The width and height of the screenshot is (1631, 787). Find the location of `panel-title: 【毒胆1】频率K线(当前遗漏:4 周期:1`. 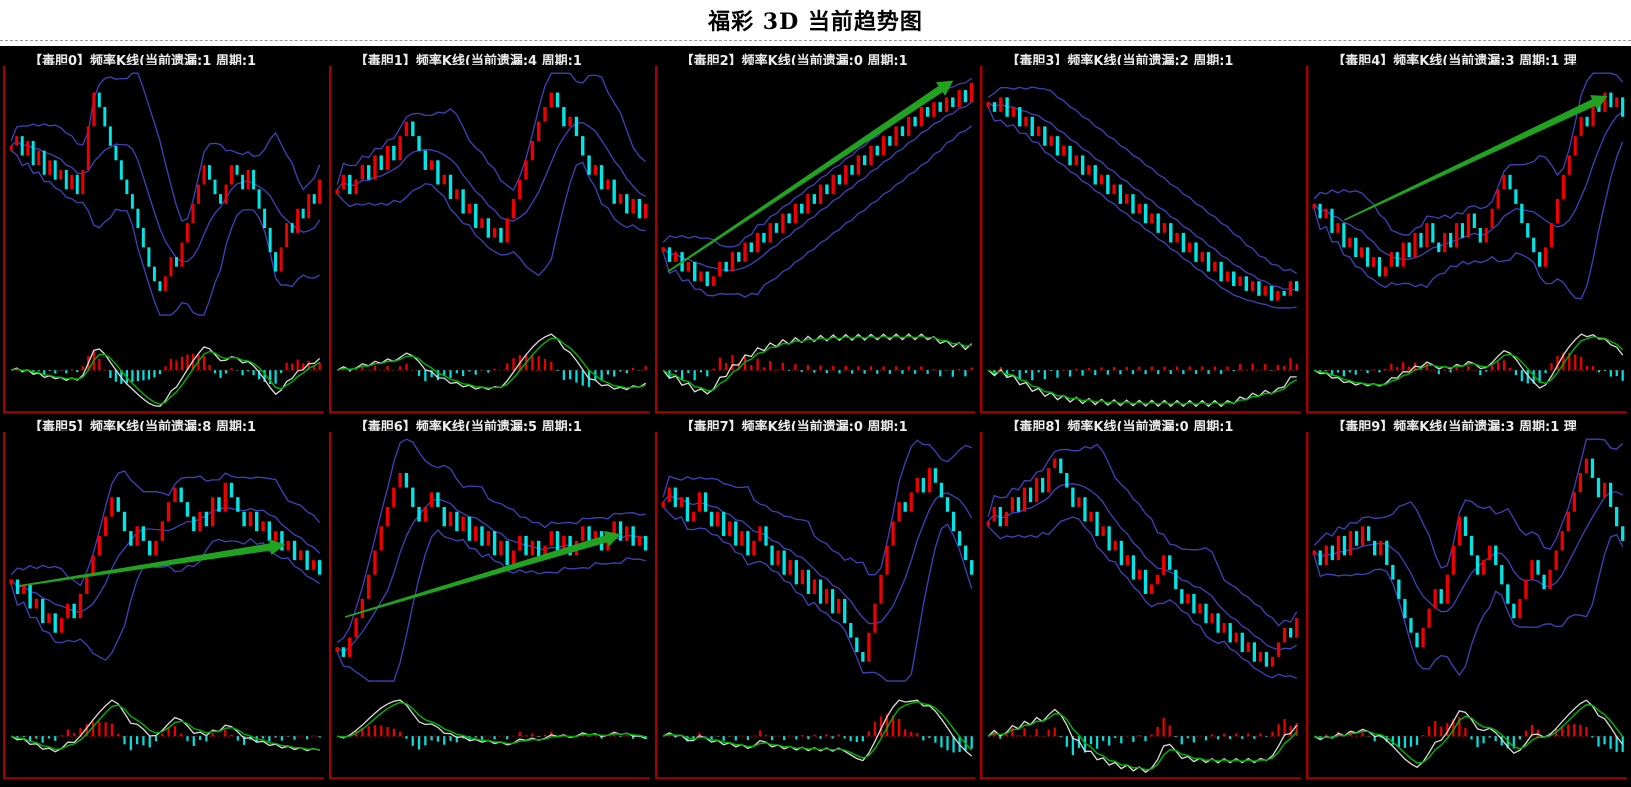

panel-title: 【毒胆1】频率K线(当前遗漏:4 周期:1 is located at coordinates (468, 60).